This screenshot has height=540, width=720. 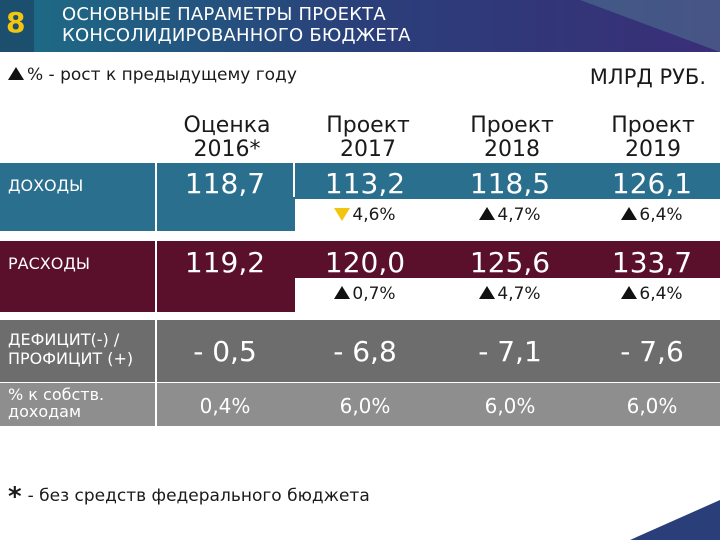 What do you see at coordinates (519, 294) in the screenshot?
I see `expense-growth-2018-text: 4,7%` at bounding box center [519, 294].